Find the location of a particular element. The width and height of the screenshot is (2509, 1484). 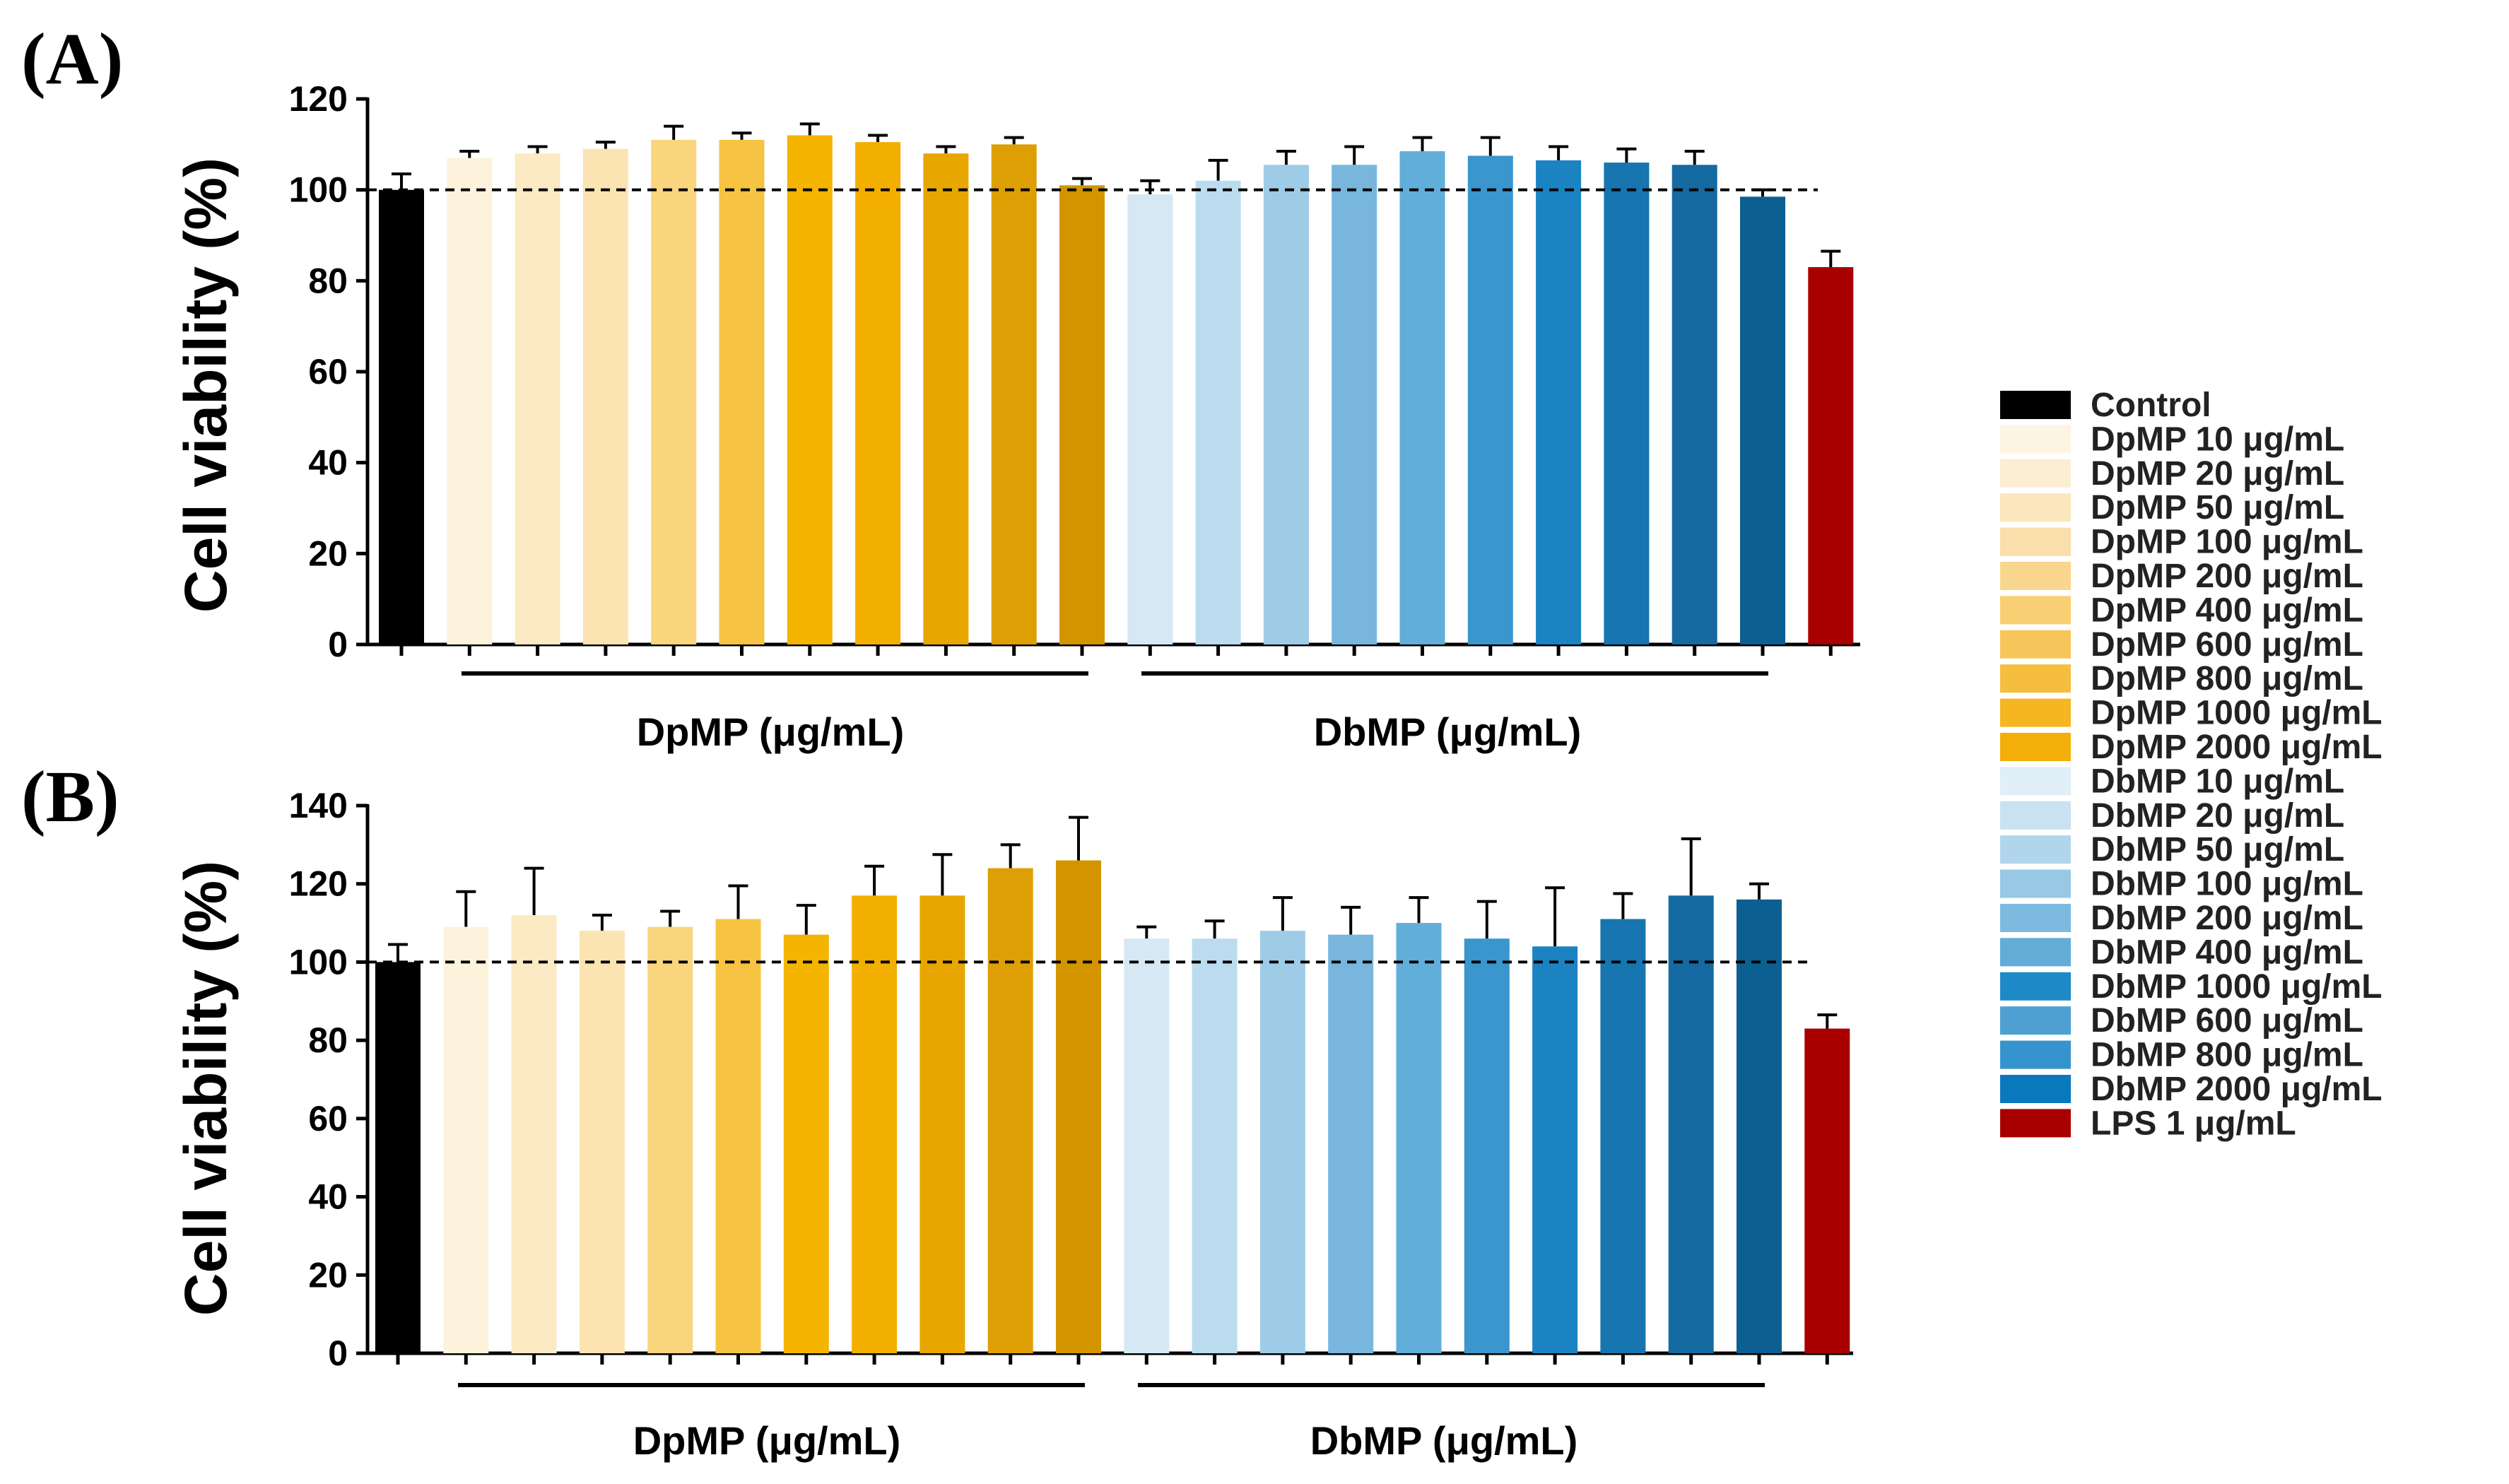

legend-label: DbMP 1000 μg/mL is located at coordinates (2236, 987).